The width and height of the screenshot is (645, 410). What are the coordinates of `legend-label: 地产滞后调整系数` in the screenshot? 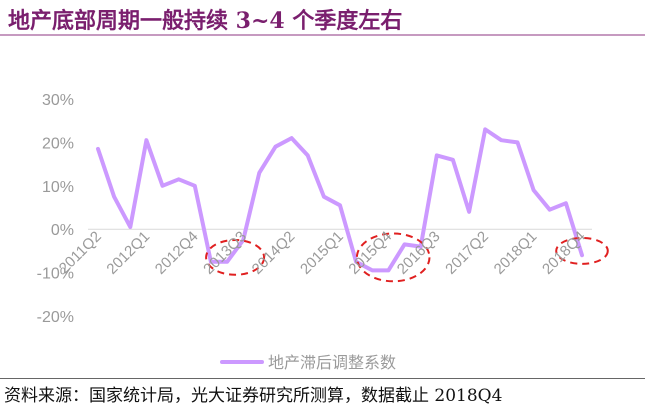 It's located at (332, 363).